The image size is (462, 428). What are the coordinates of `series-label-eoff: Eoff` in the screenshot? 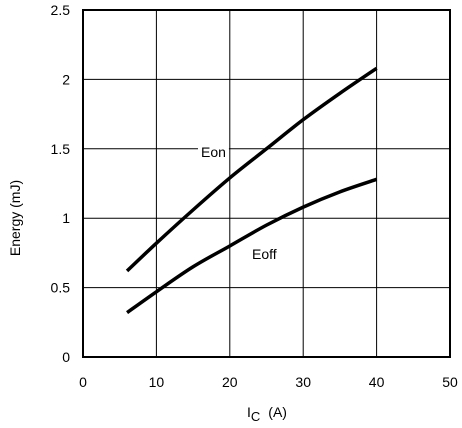 It's located at (264, 254).